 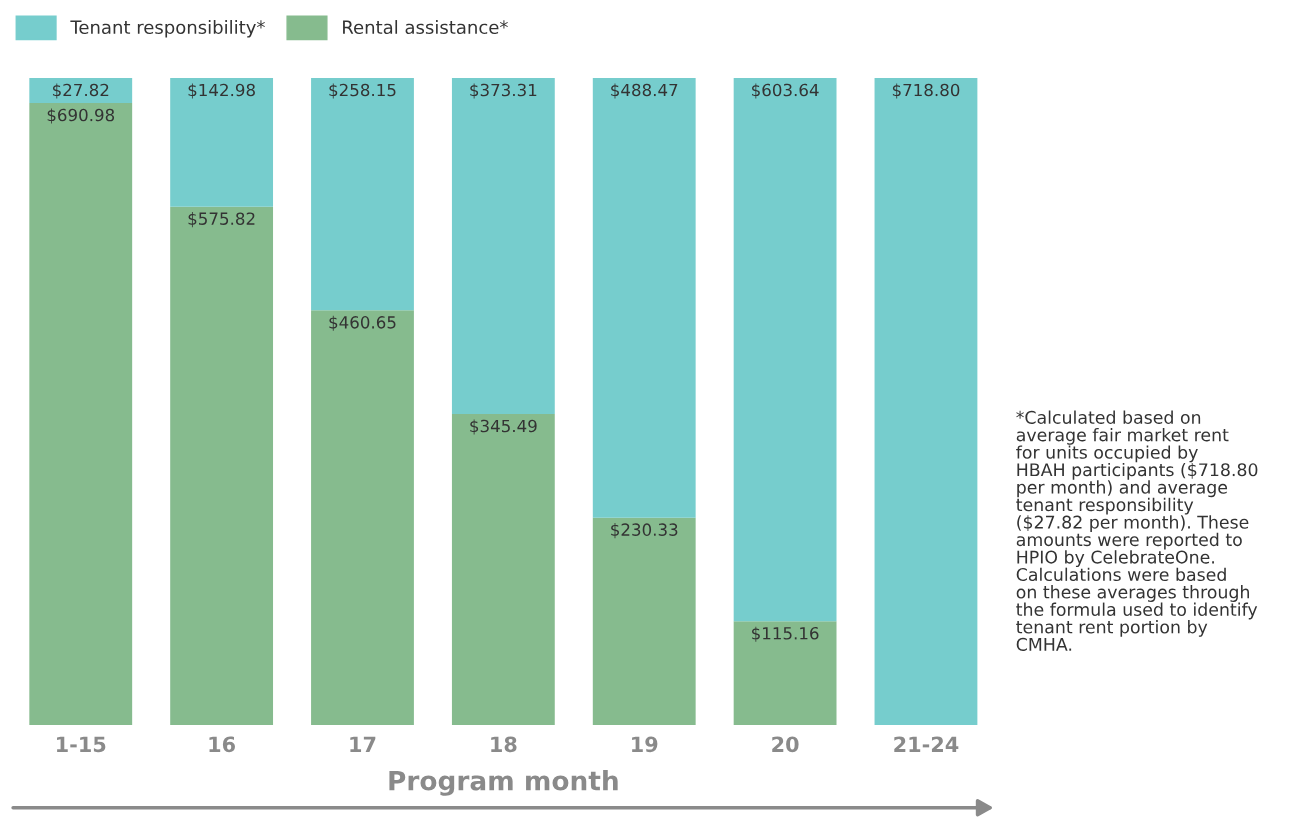 I want to click on x-tick-label: 17, so click(x=363, y=744).